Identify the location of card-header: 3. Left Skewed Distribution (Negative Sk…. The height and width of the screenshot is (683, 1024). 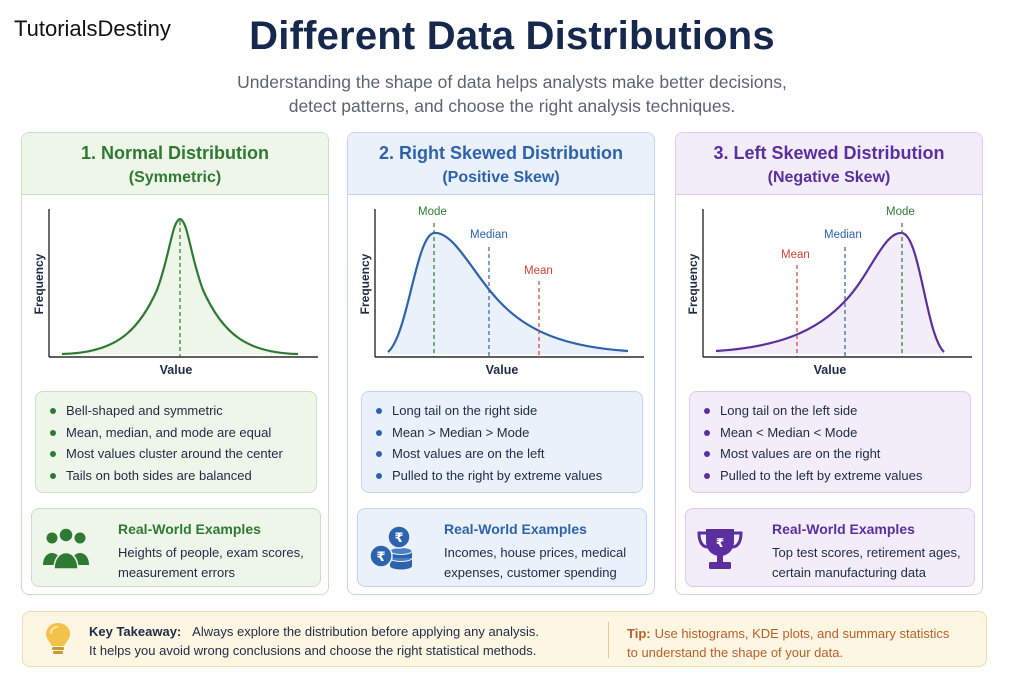
(829, 164).